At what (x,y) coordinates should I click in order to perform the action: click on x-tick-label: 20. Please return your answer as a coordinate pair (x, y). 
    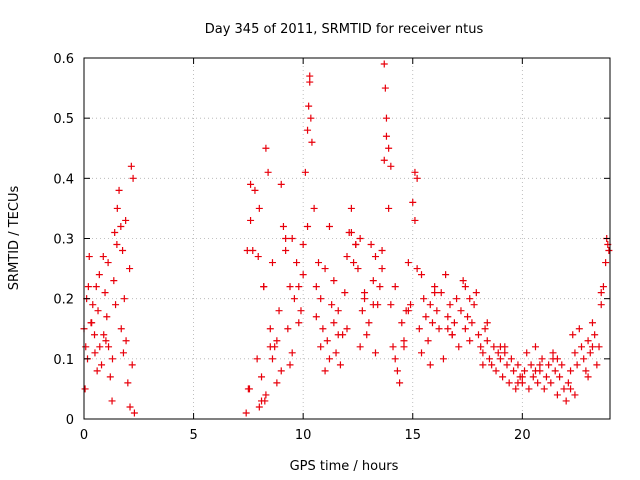
    Looking at the image, I should click on (522, 435).